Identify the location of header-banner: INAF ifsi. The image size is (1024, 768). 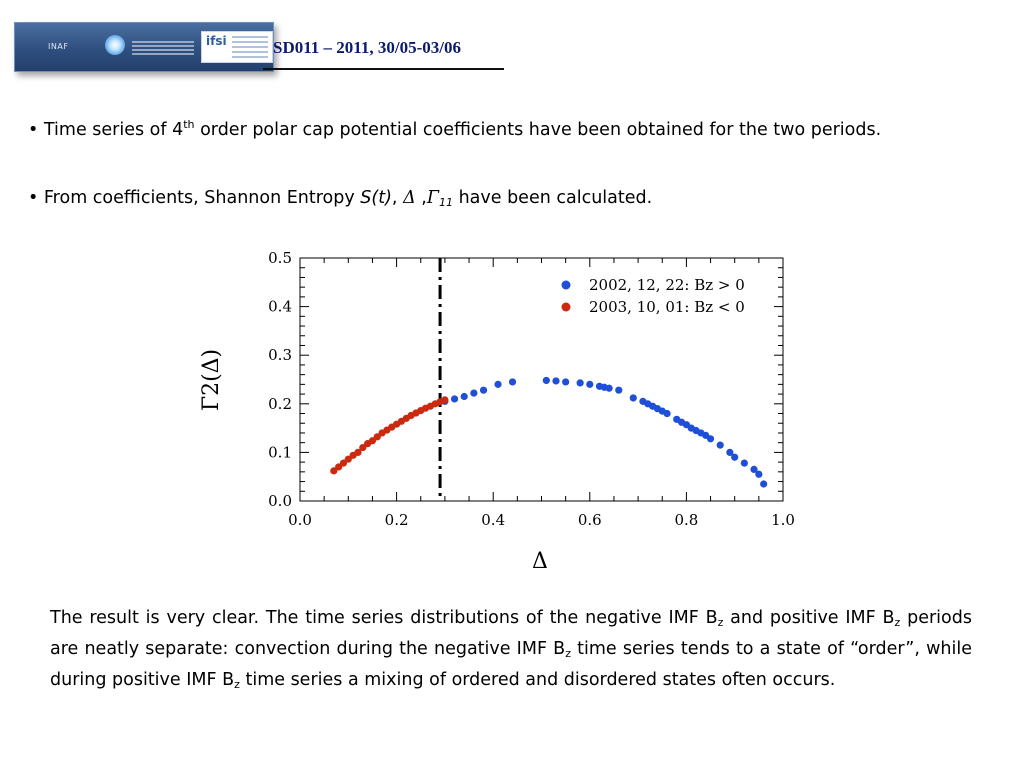
(144, 47).